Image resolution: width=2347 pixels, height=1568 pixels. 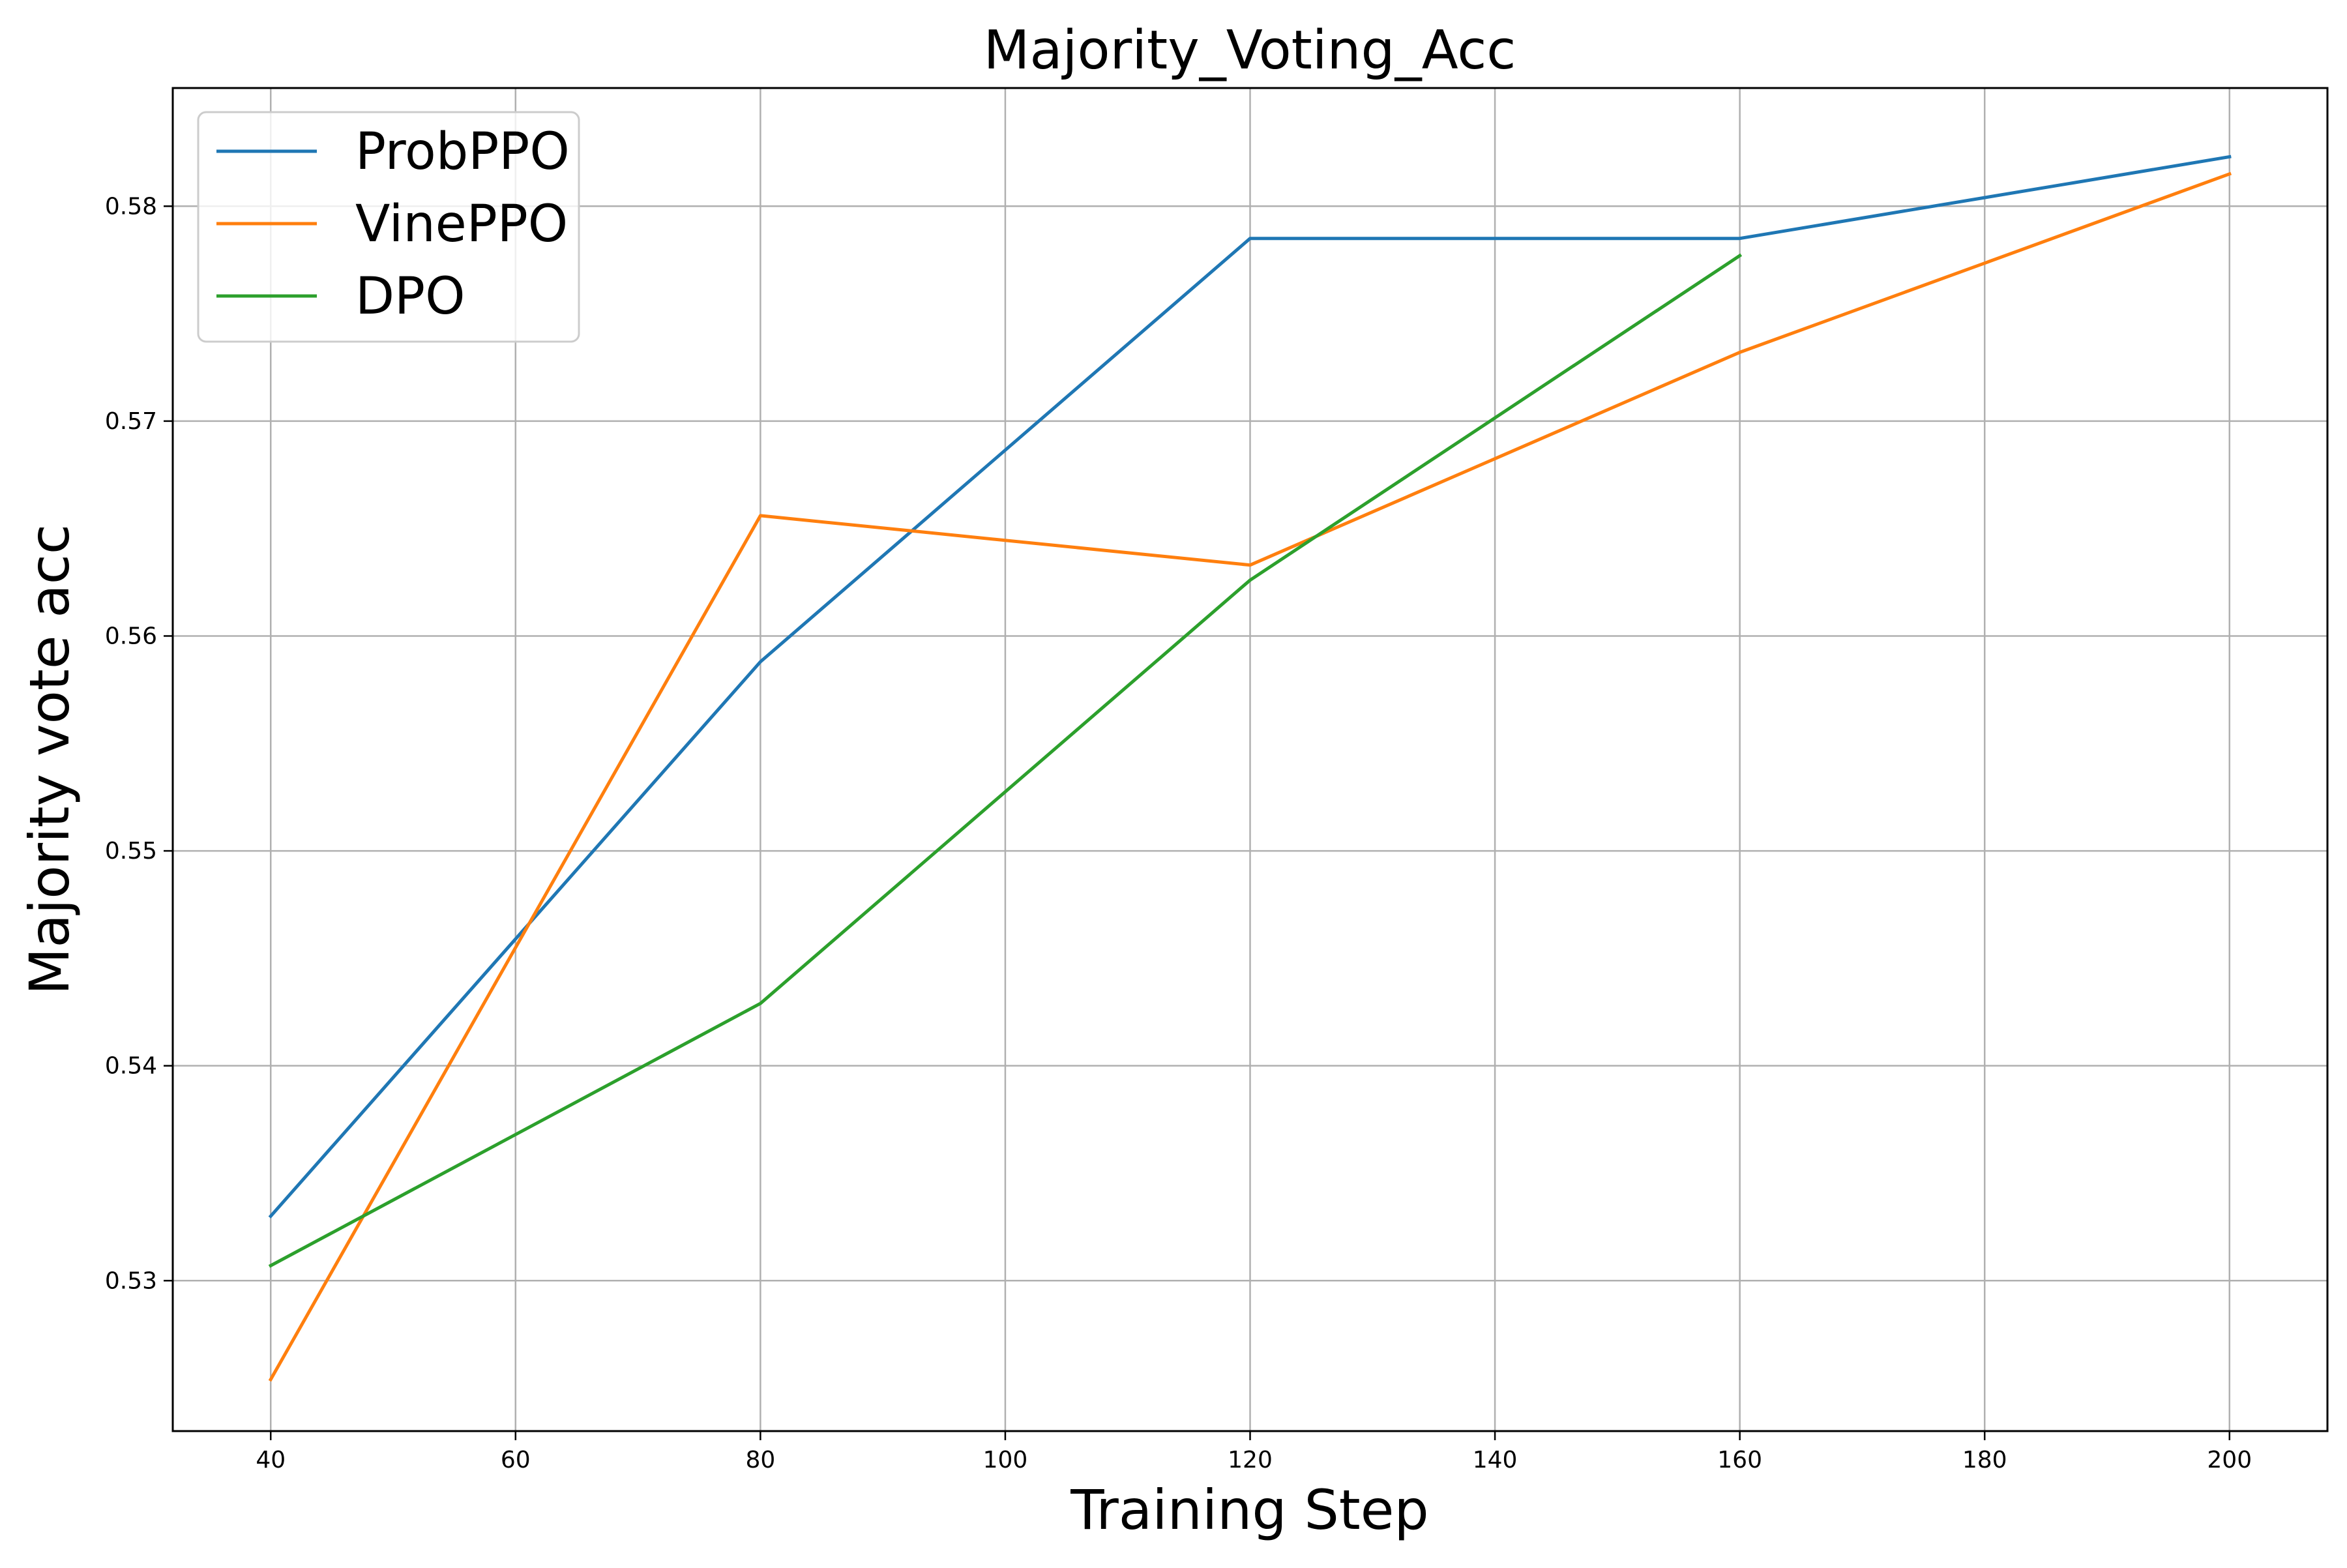 I want to click on legend: ProbPPO VinePPO DPO, so click(x=388, y=227).